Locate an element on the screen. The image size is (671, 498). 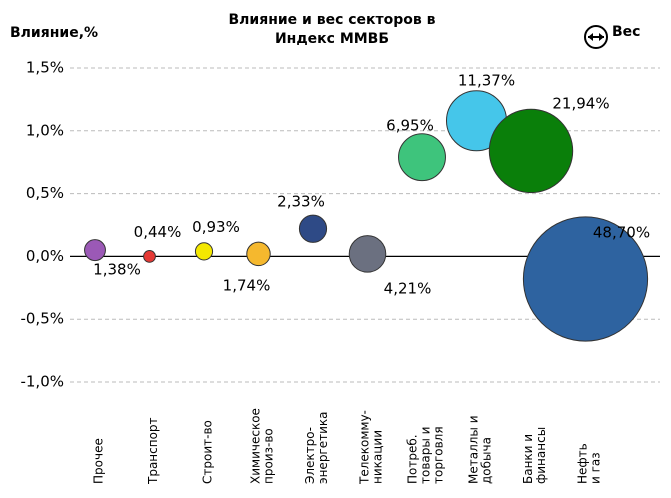
data-label: 2,33% is located at coordinates (301, 201).